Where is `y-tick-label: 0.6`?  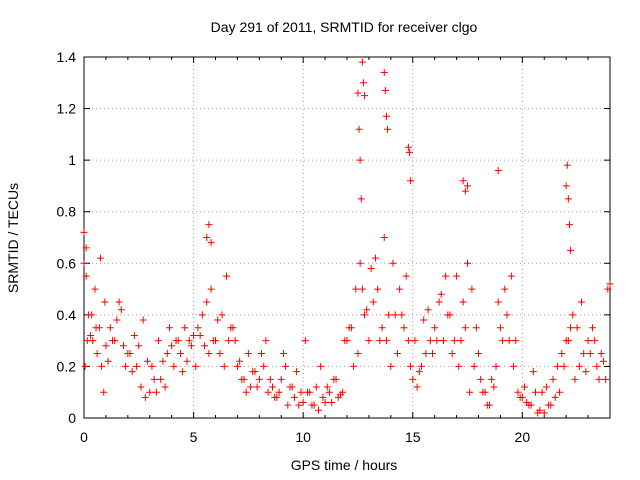 y-tick-label: 0.6 is located at coordinates (67, 263).